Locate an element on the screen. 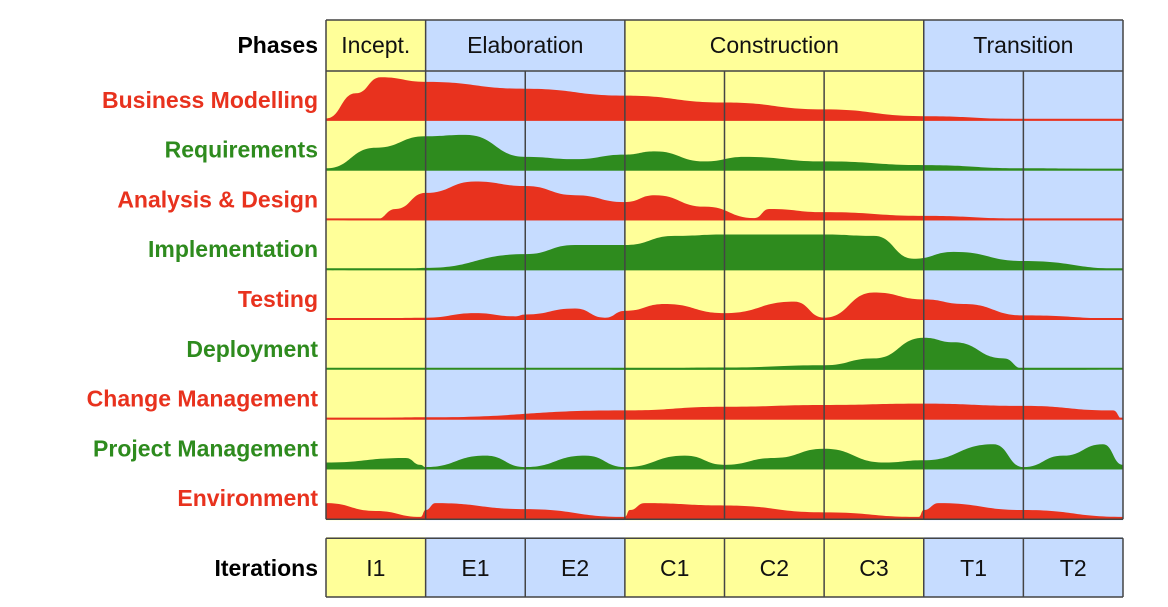 Image resolution: width=1168 pixels, height=607 pixels. iteration-label: C3 is located at coordinates (873, 568).